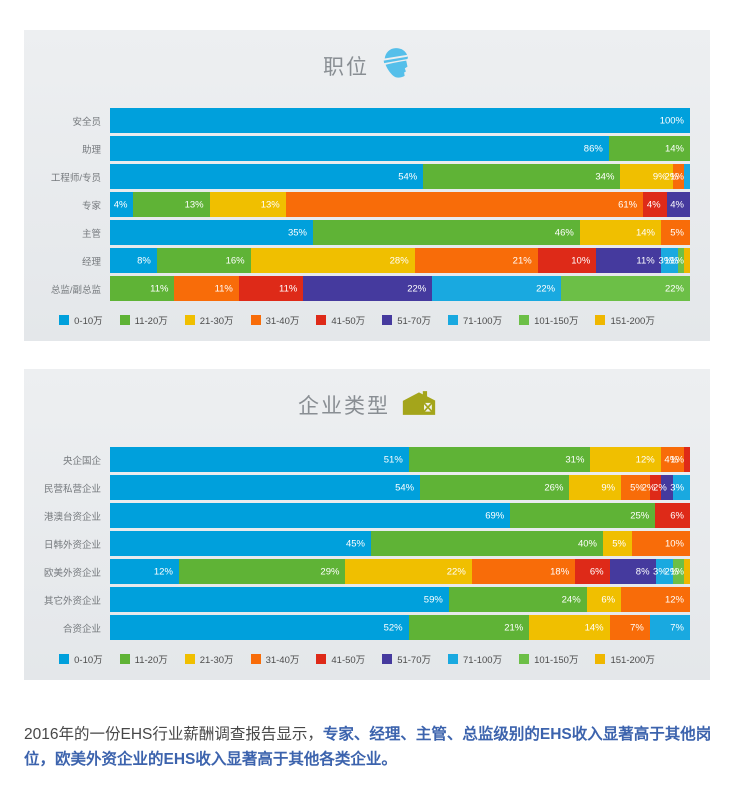  I want to click on bar-segment: 9%, so click(646, 176).